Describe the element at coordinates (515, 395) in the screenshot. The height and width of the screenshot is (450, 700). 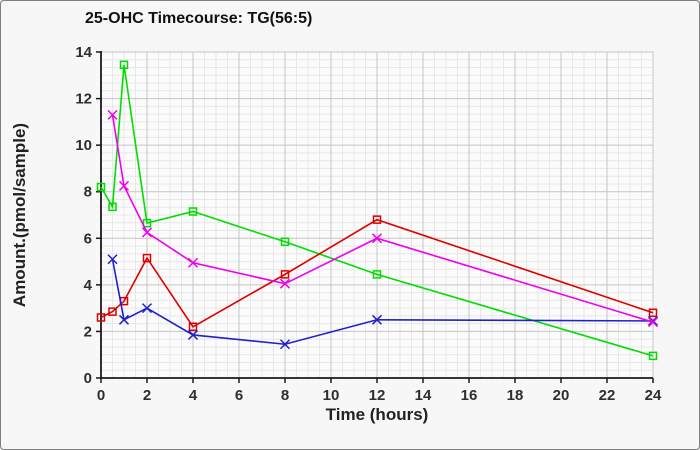
I see `x-axis-tick-label: 18` at that location.